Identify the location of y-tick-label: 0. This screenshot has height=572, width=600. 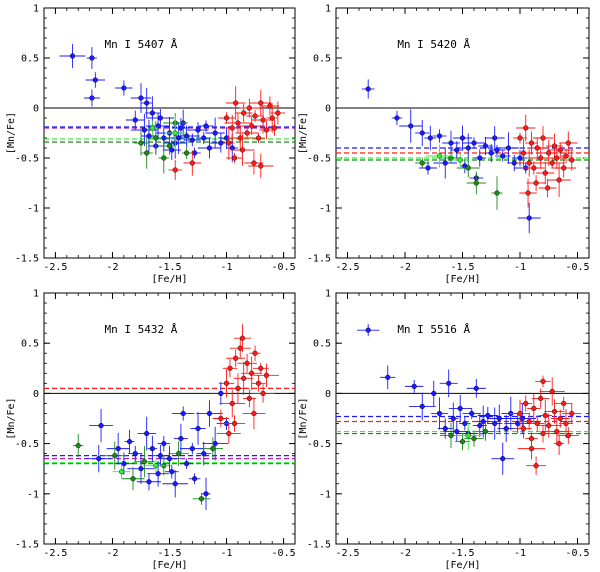
(36, 394).